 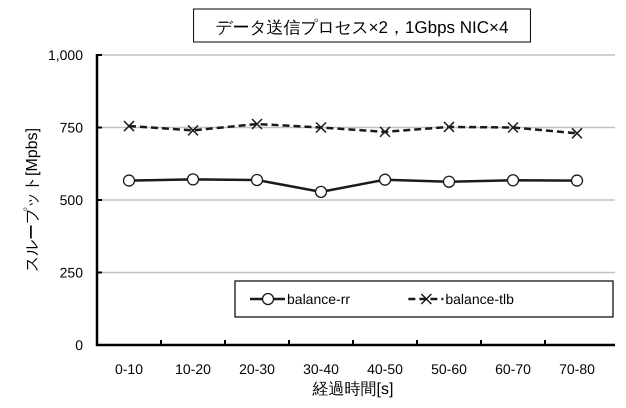 I want to click on y-tick-label: 0, so click(x=79, y=345).